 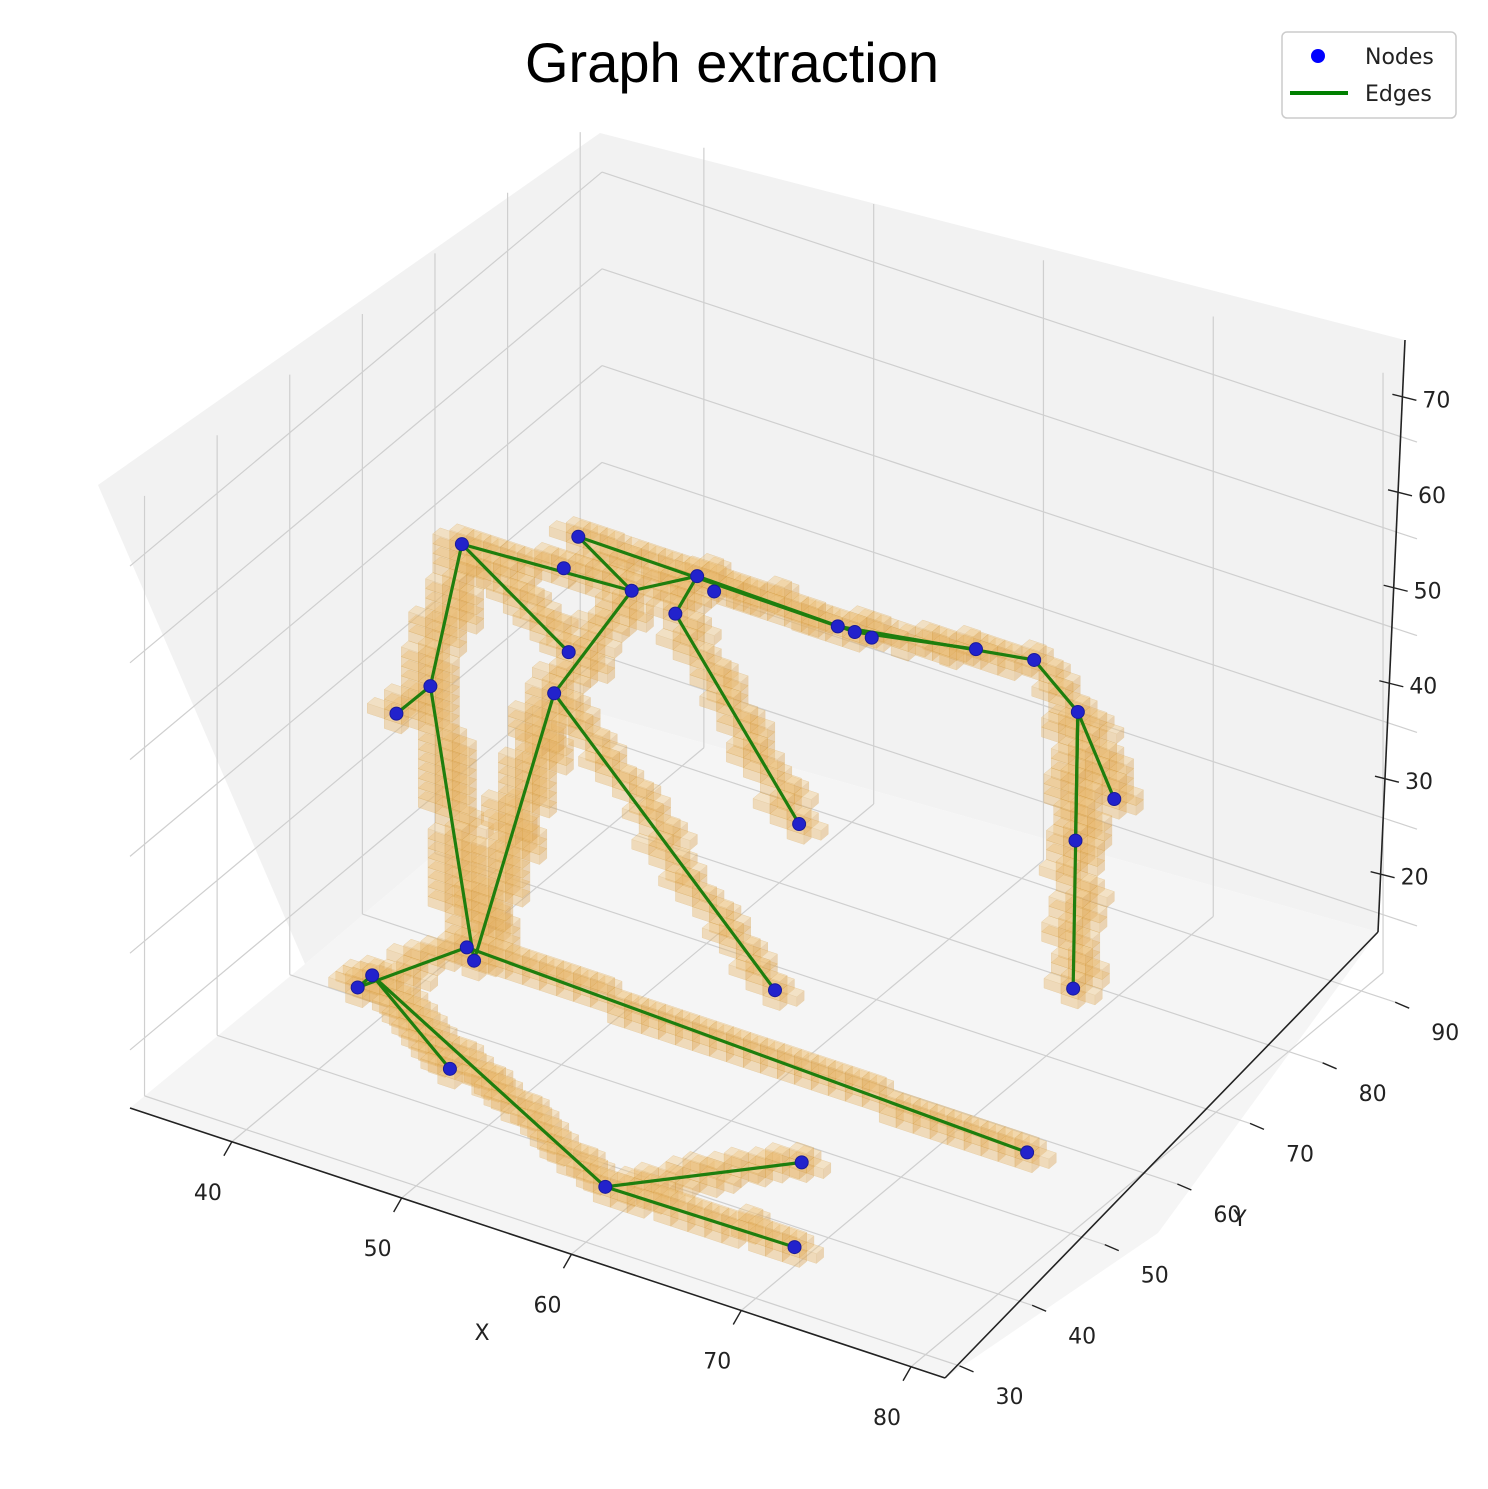 I want to click on x-tick-label: 60, so click(x=547, y=1305).